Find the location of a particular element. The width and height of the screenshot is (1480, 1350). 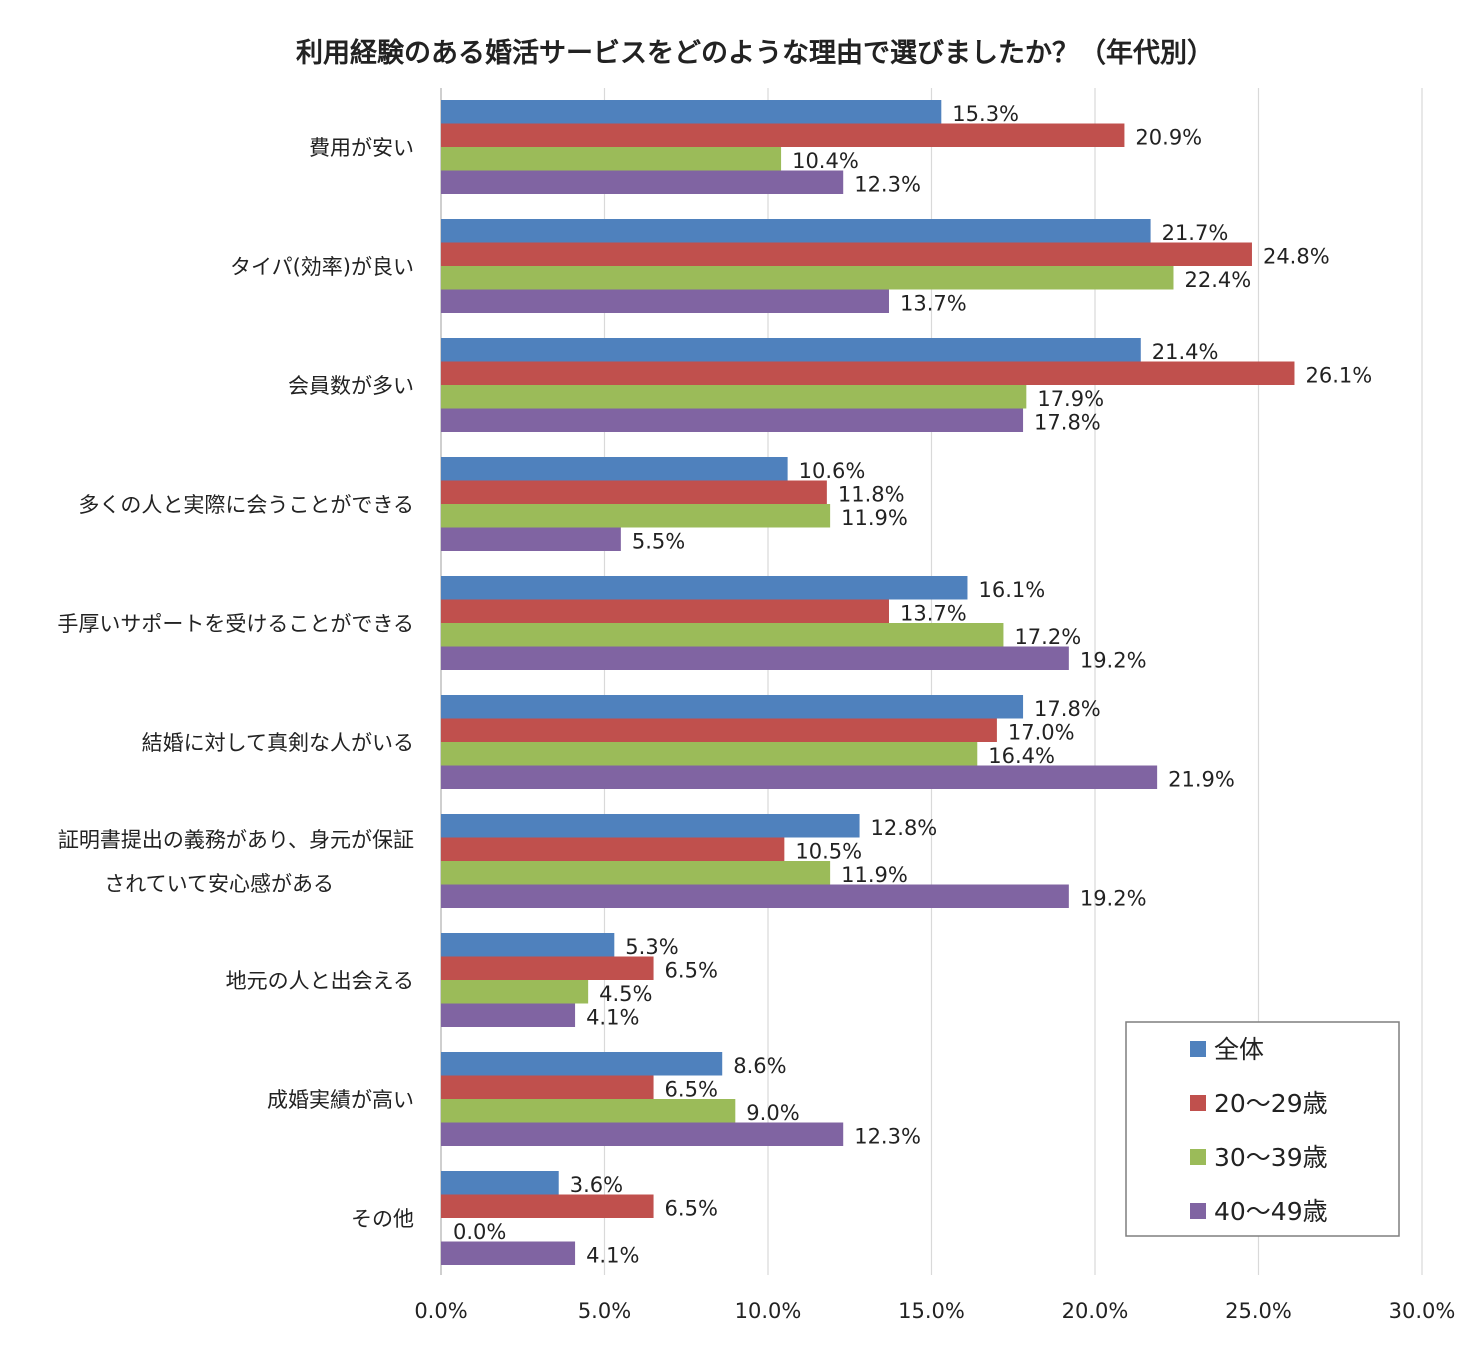

data-label: 9.0% is located at coordinates (772, 1113).